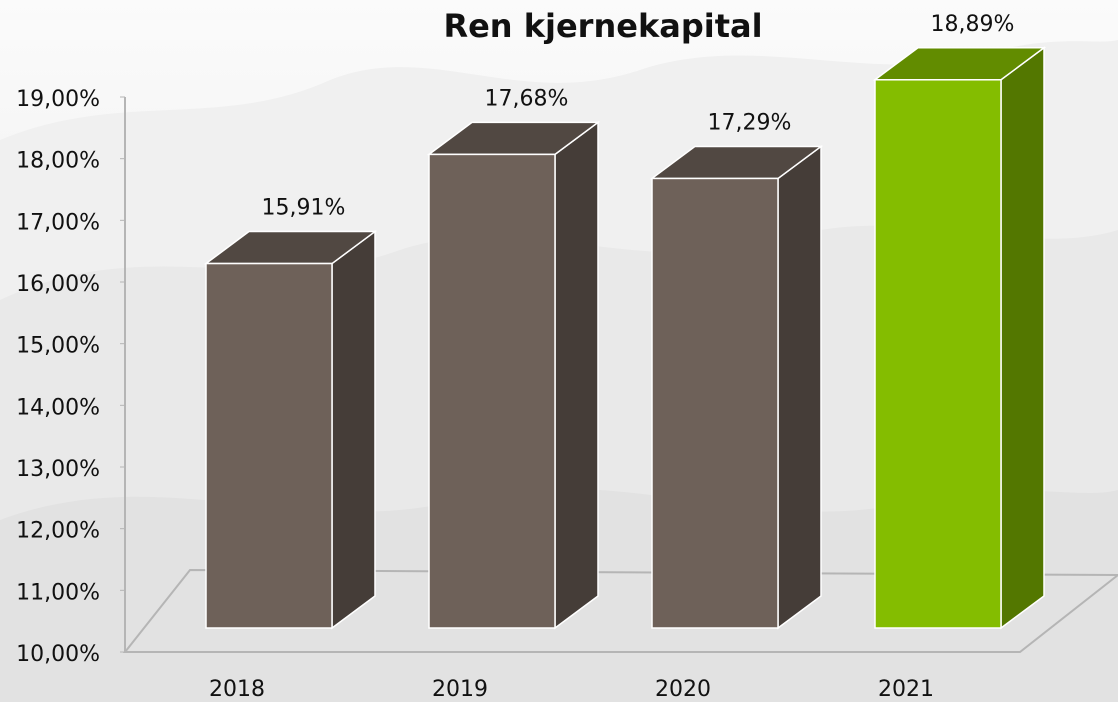  I want to click on y-tick-label: 11,00%, so click(58, 592).